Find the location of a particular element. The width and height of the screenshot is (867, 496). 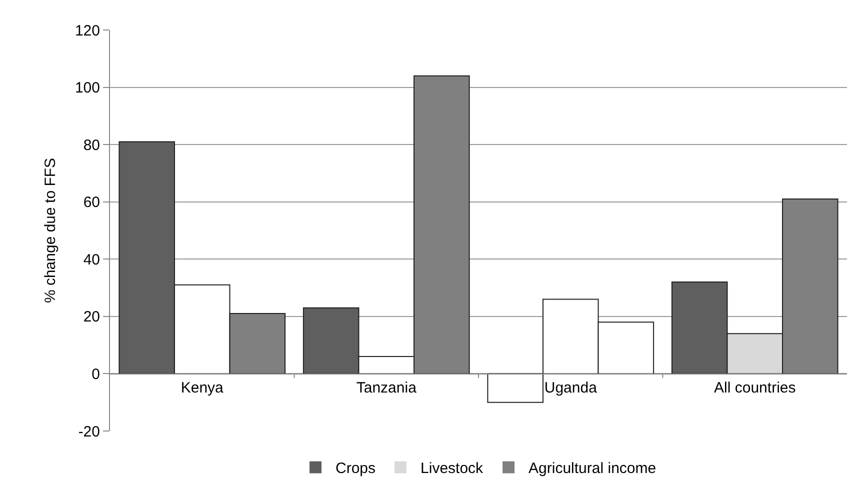

x-tick-label: Uganda is located at coordinates (571, 388).